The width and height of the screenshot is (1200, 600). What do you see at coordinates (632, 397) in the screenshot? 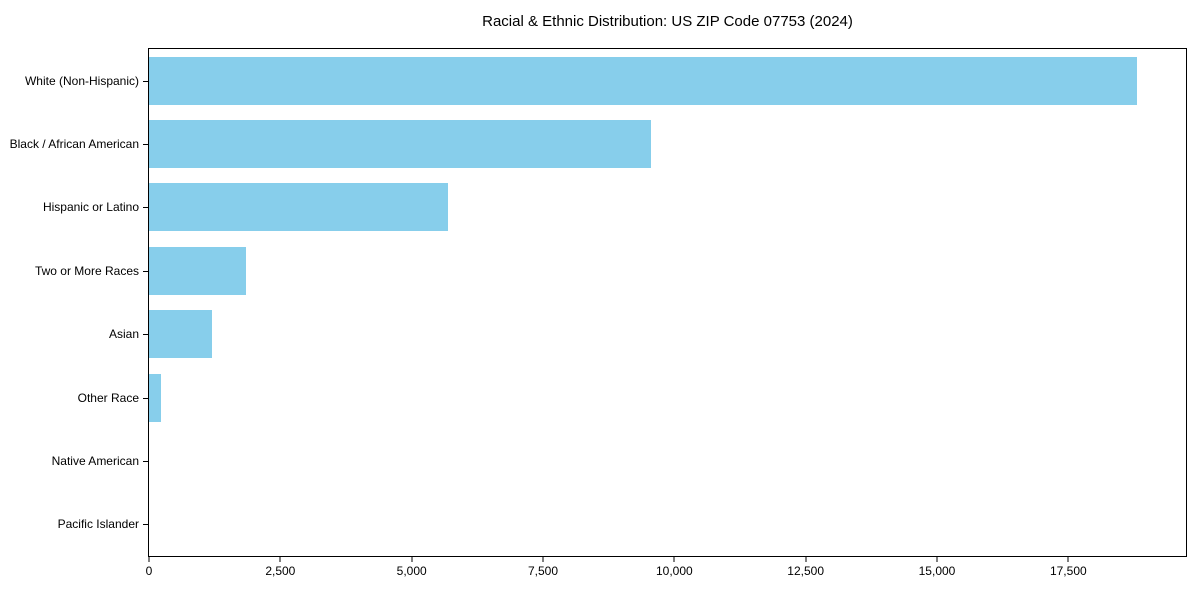
I see `bar-row: Other Race` at bounding box center [632, 397].